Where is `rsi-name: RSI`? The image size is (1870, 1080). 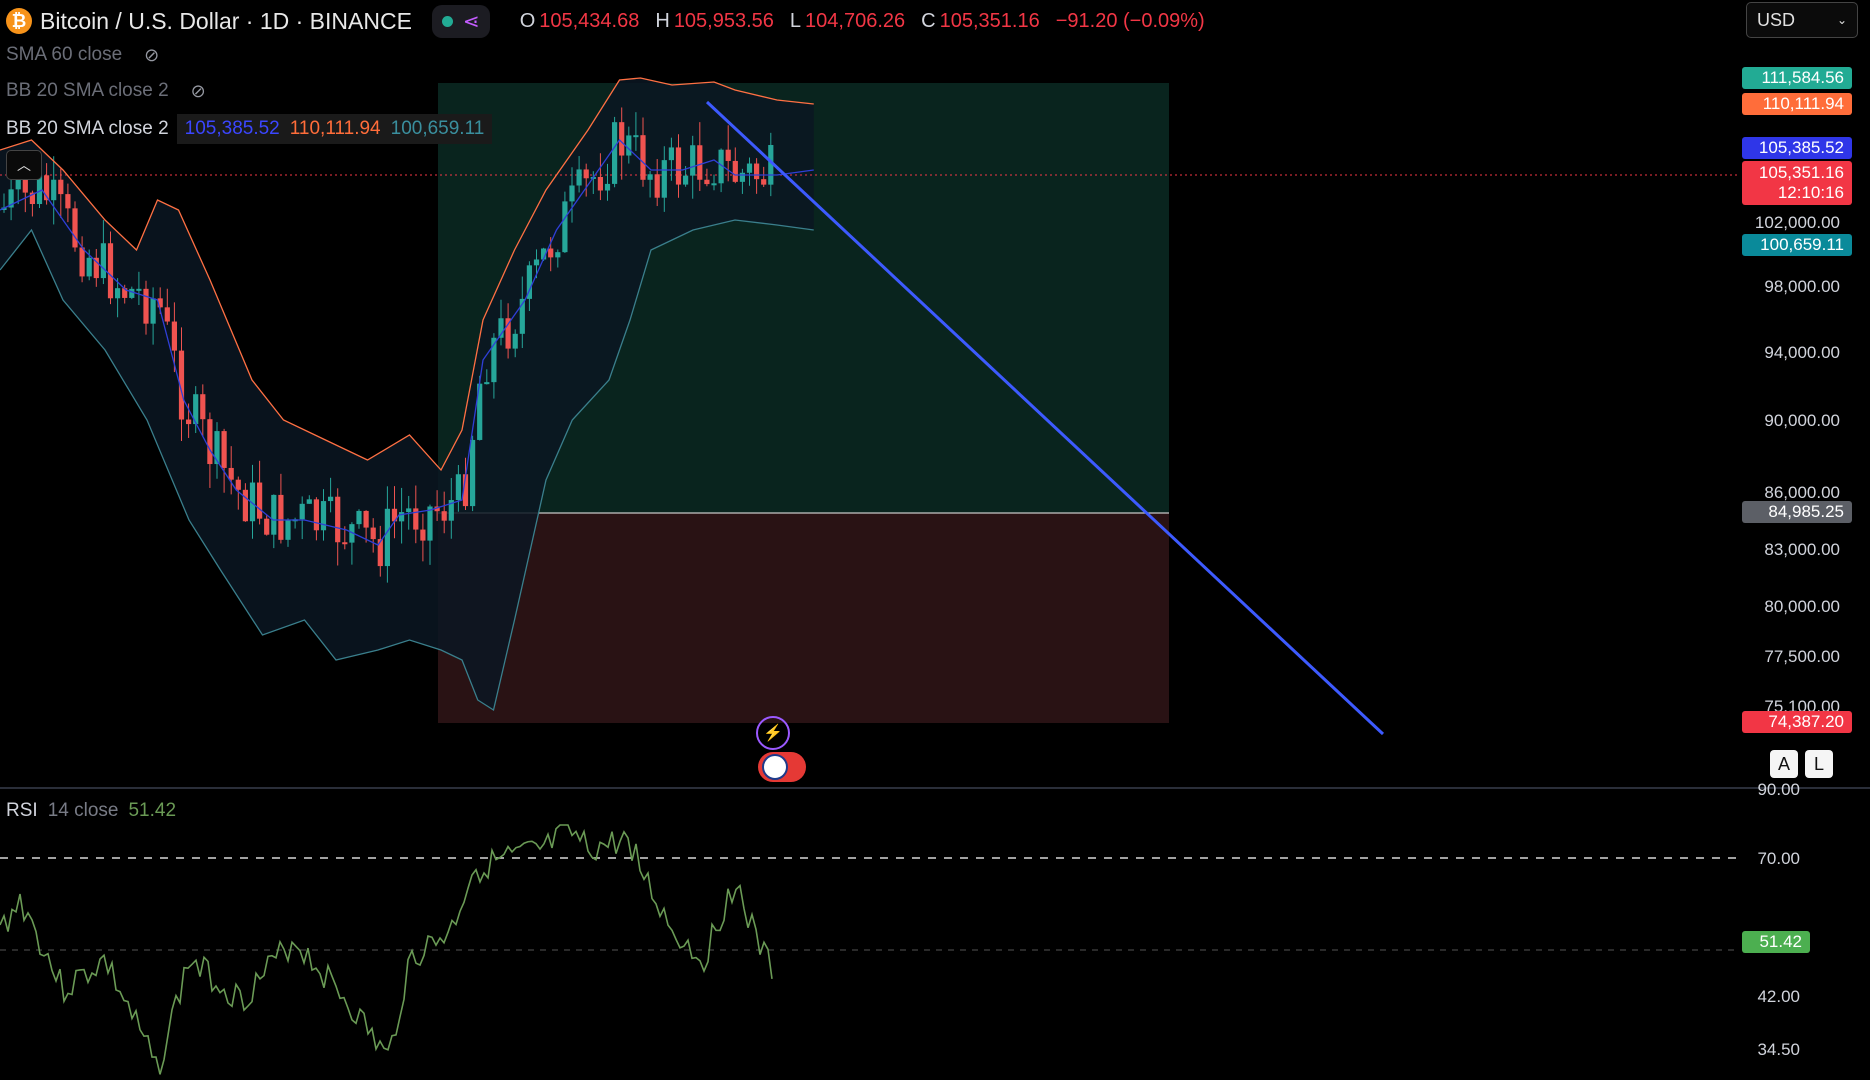
rsi-name: RSI is located at coordinates (22, 810).